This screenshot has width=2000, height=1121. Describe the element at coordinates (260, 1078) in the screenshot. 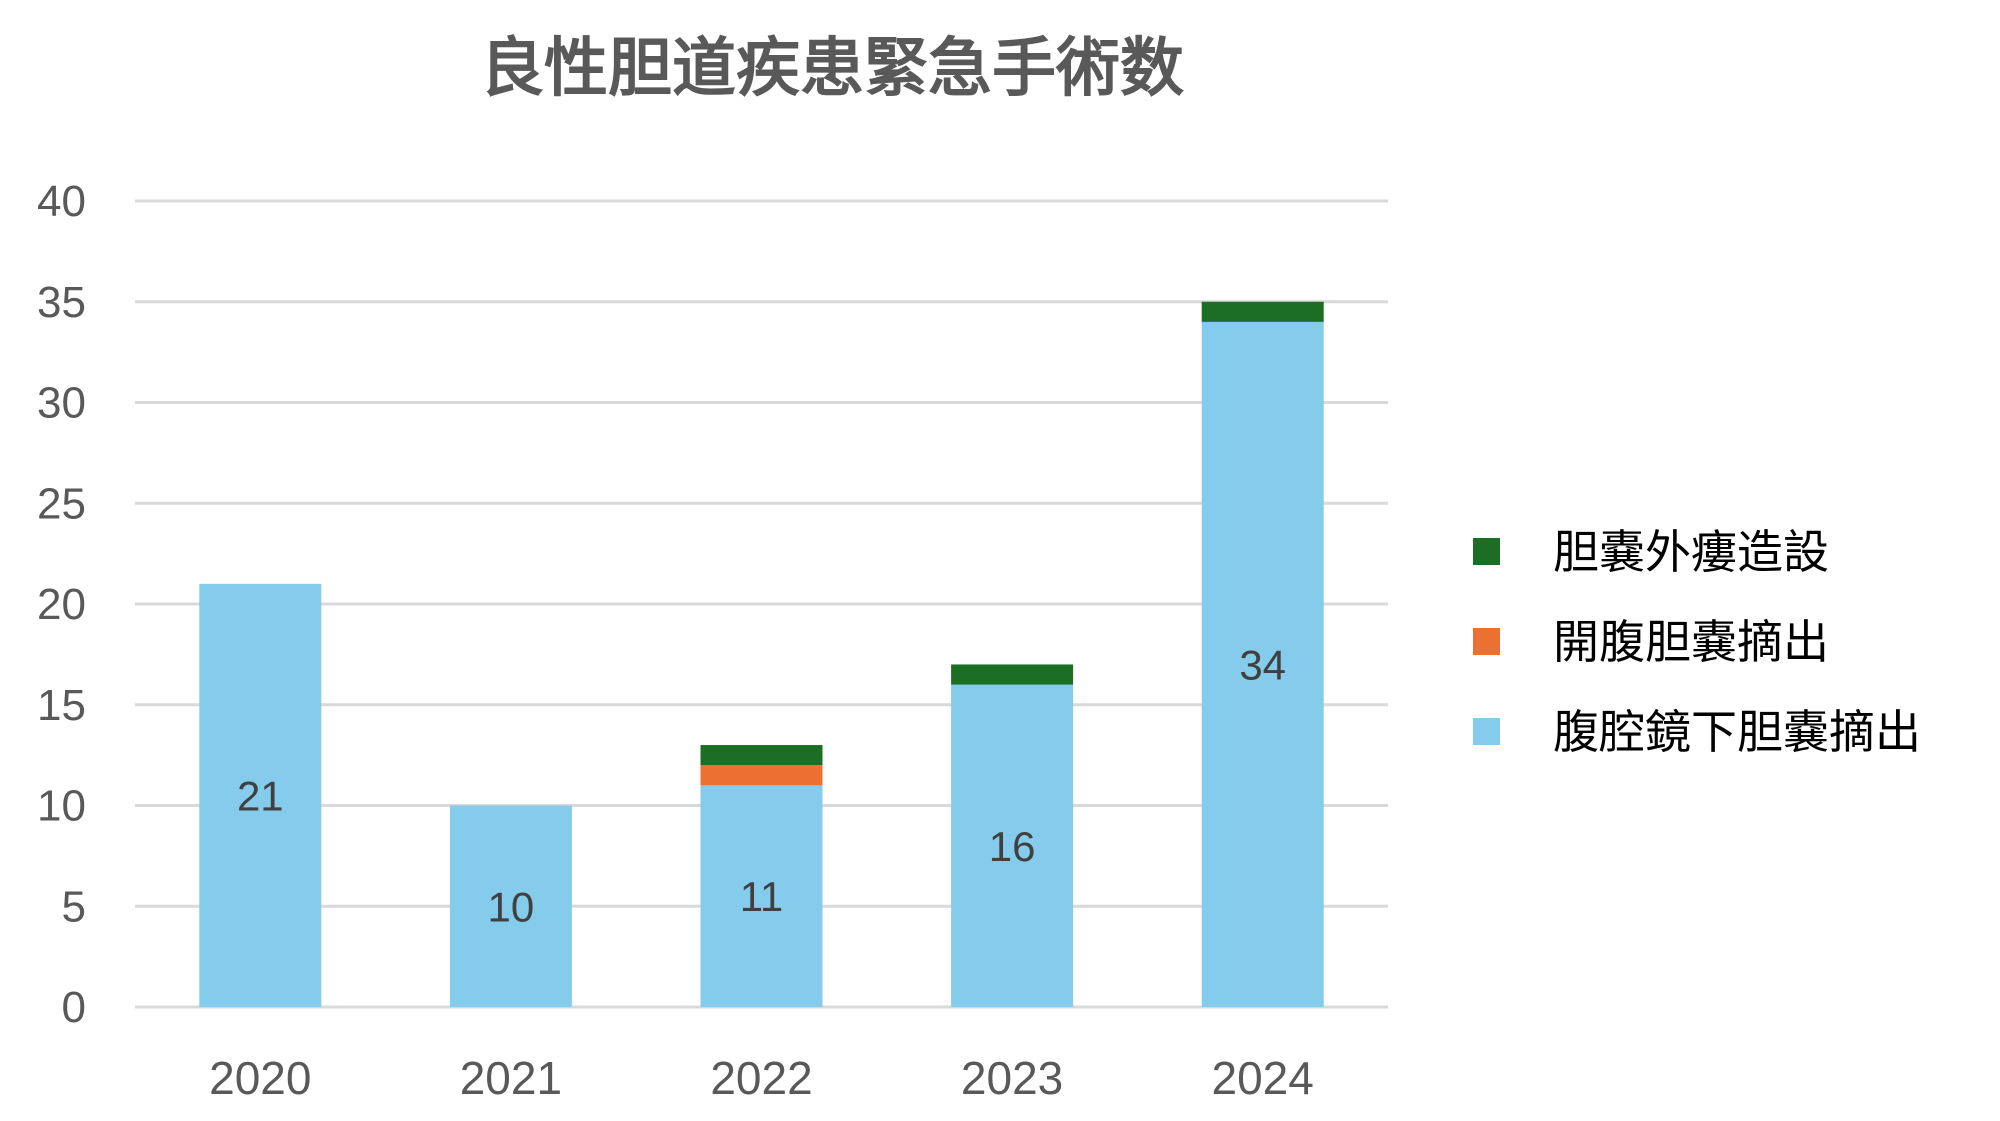

I see `x-tick-label: 2020` at that location.